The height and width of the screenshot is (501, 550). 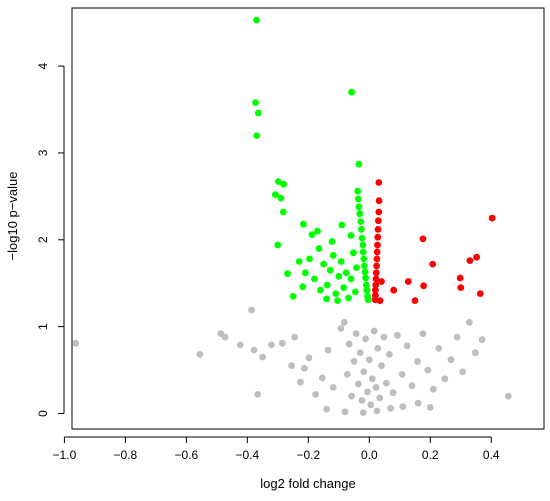 I want to click on y-tick-label: 3, so click(x=43, y=152).